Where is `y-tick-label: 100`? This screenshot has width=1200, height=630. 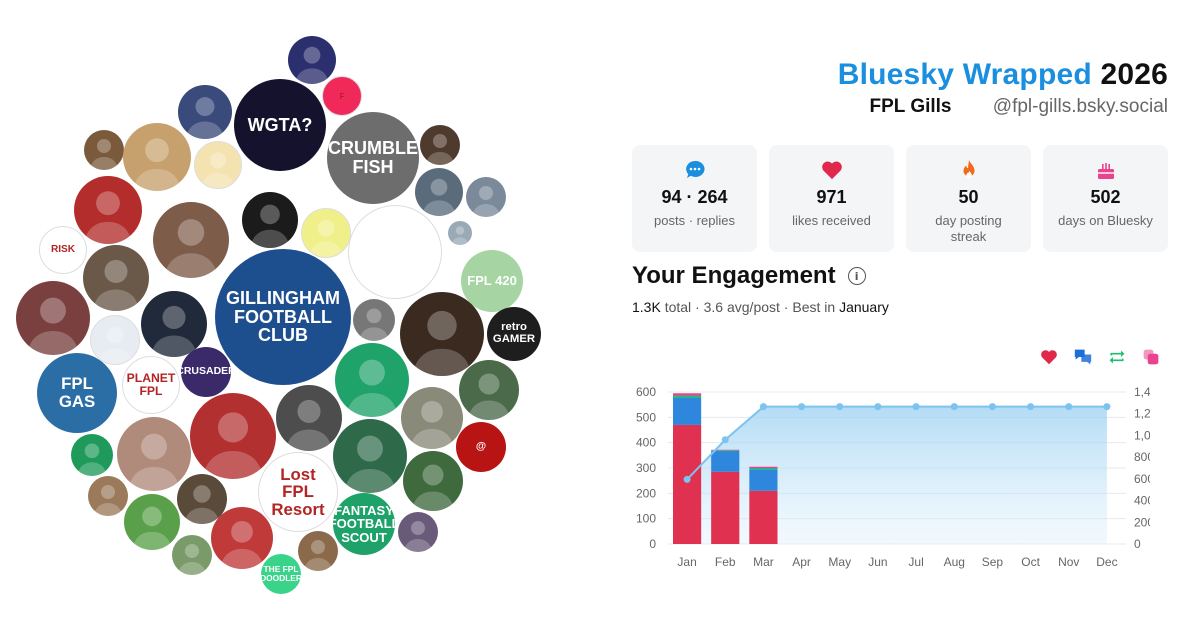
y-tick-label: 100 is located at coordinates (646, 519).